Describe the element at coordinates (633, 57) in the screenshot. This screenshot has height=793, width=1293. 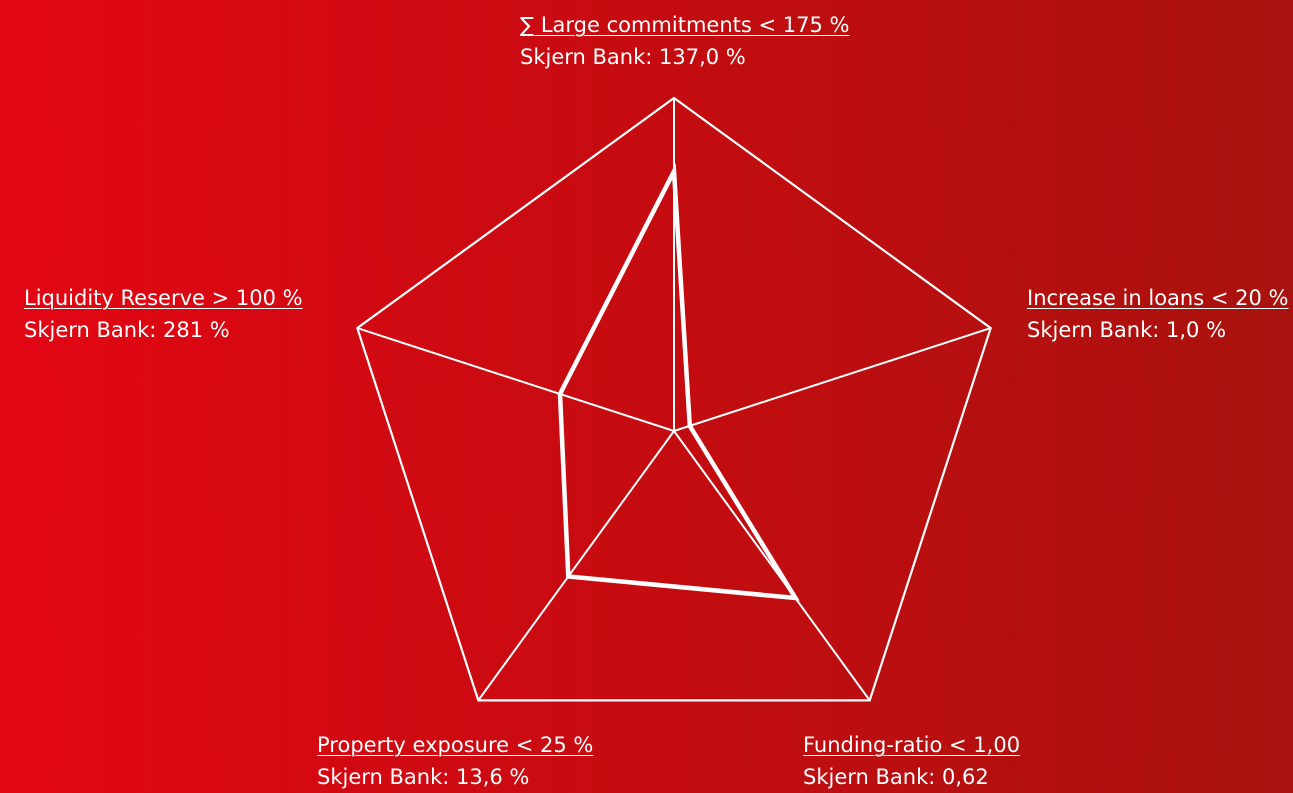
I see `value-label-large-commitments: Skjern Bank: 137,0 %` at that location.